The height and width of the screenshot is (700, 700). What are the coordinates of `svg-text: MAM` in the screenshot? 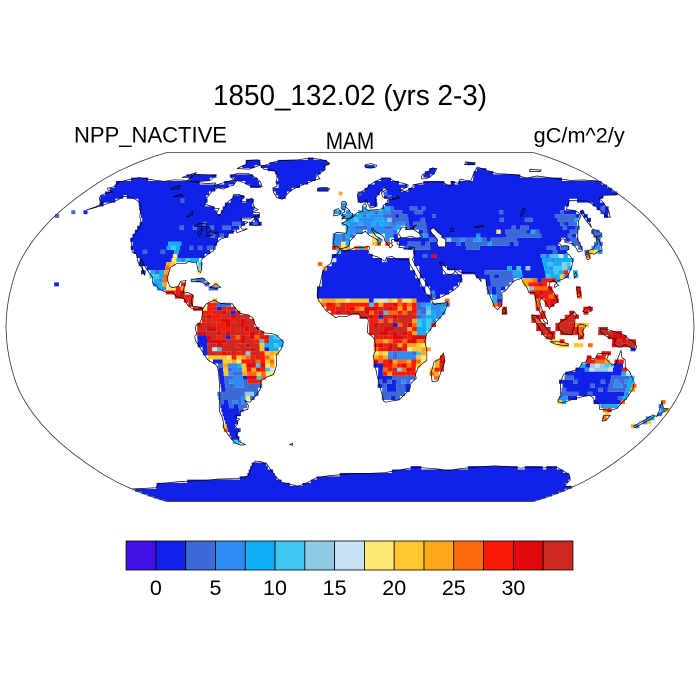 It's located at (350, 141).